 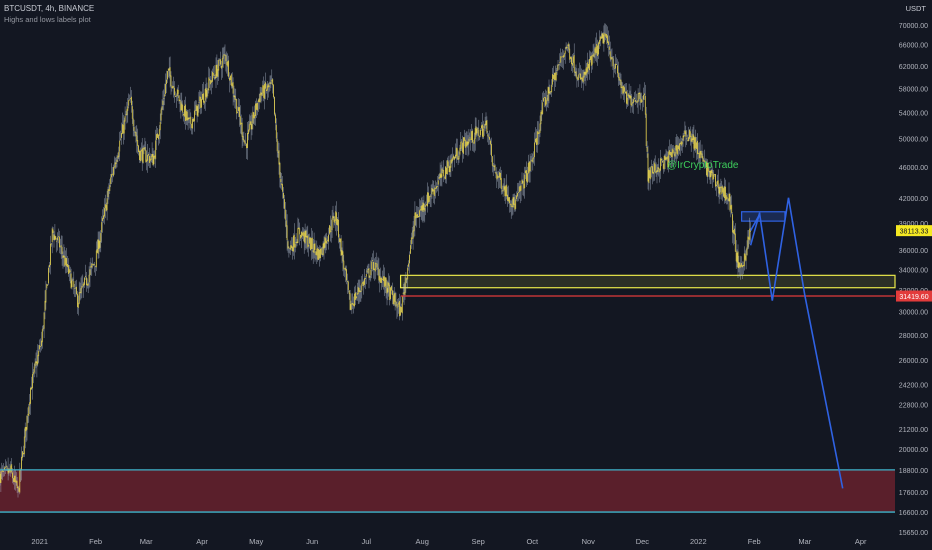 What do you see at coordinates (913, 199) in the screenshot?
I see `price-tick-label: 42000.00` at bounding box center [913, 199].